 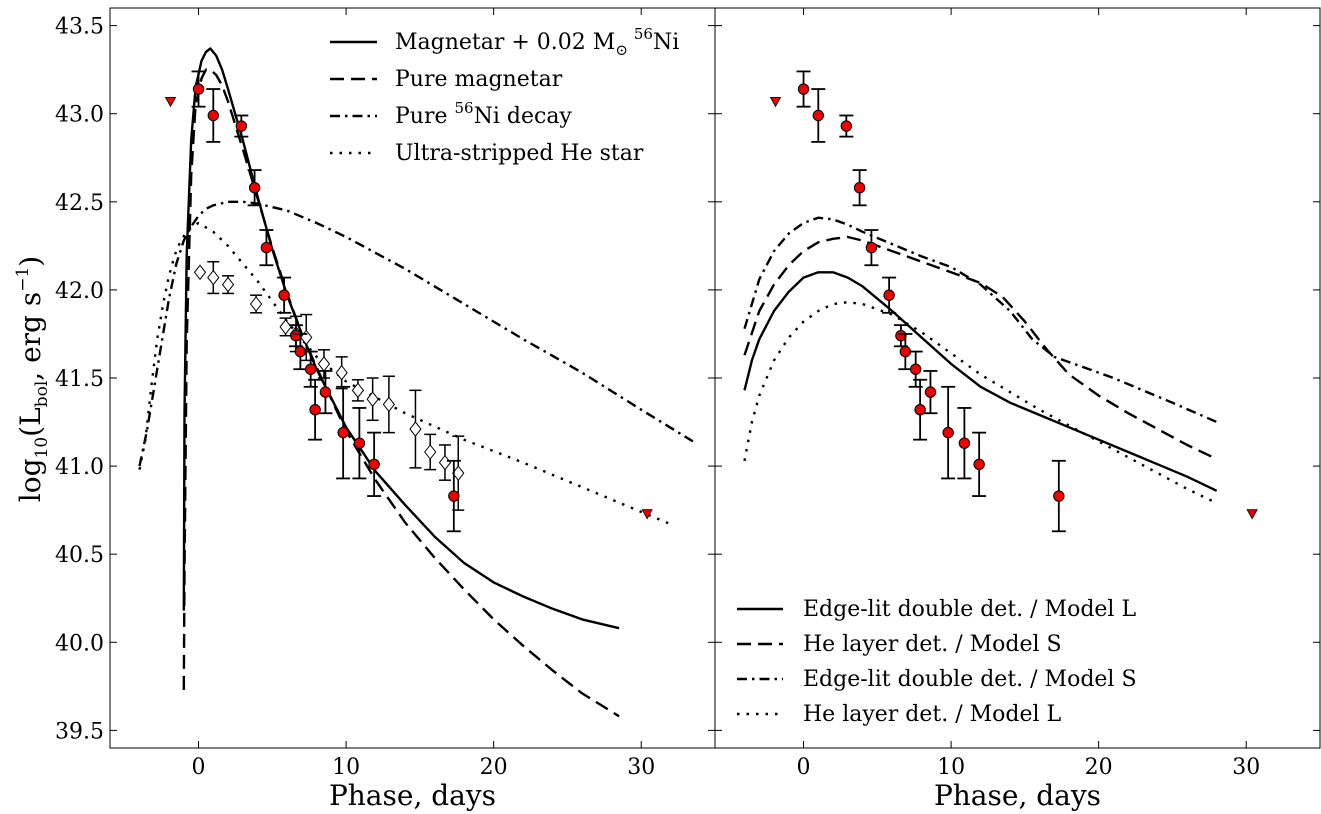 I want to click on legend-label: He layer det. / Model S, so click(x=932, y=644).